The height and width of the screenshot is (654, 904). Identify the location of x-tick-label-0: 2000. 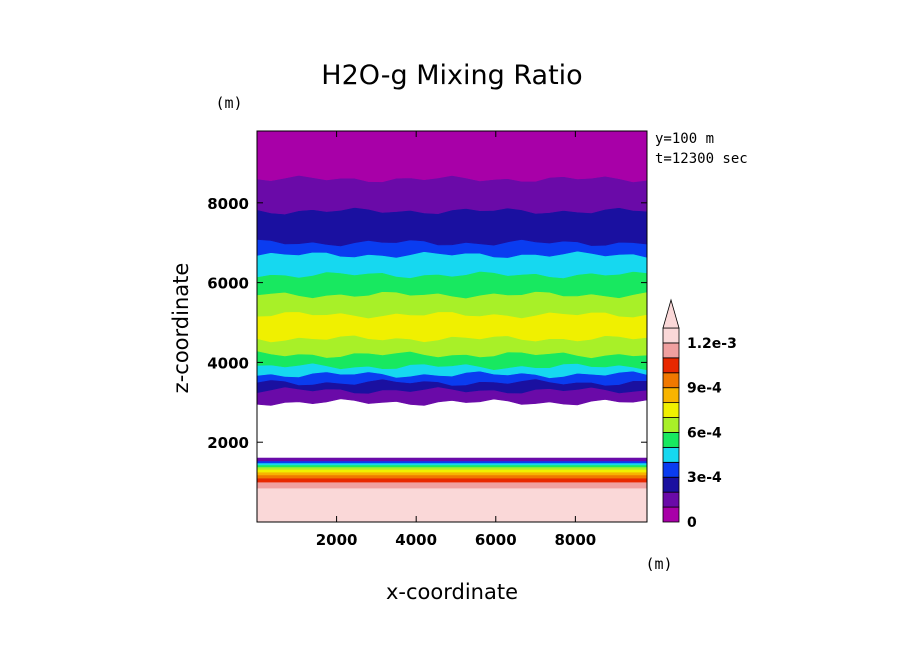
(337, 540).